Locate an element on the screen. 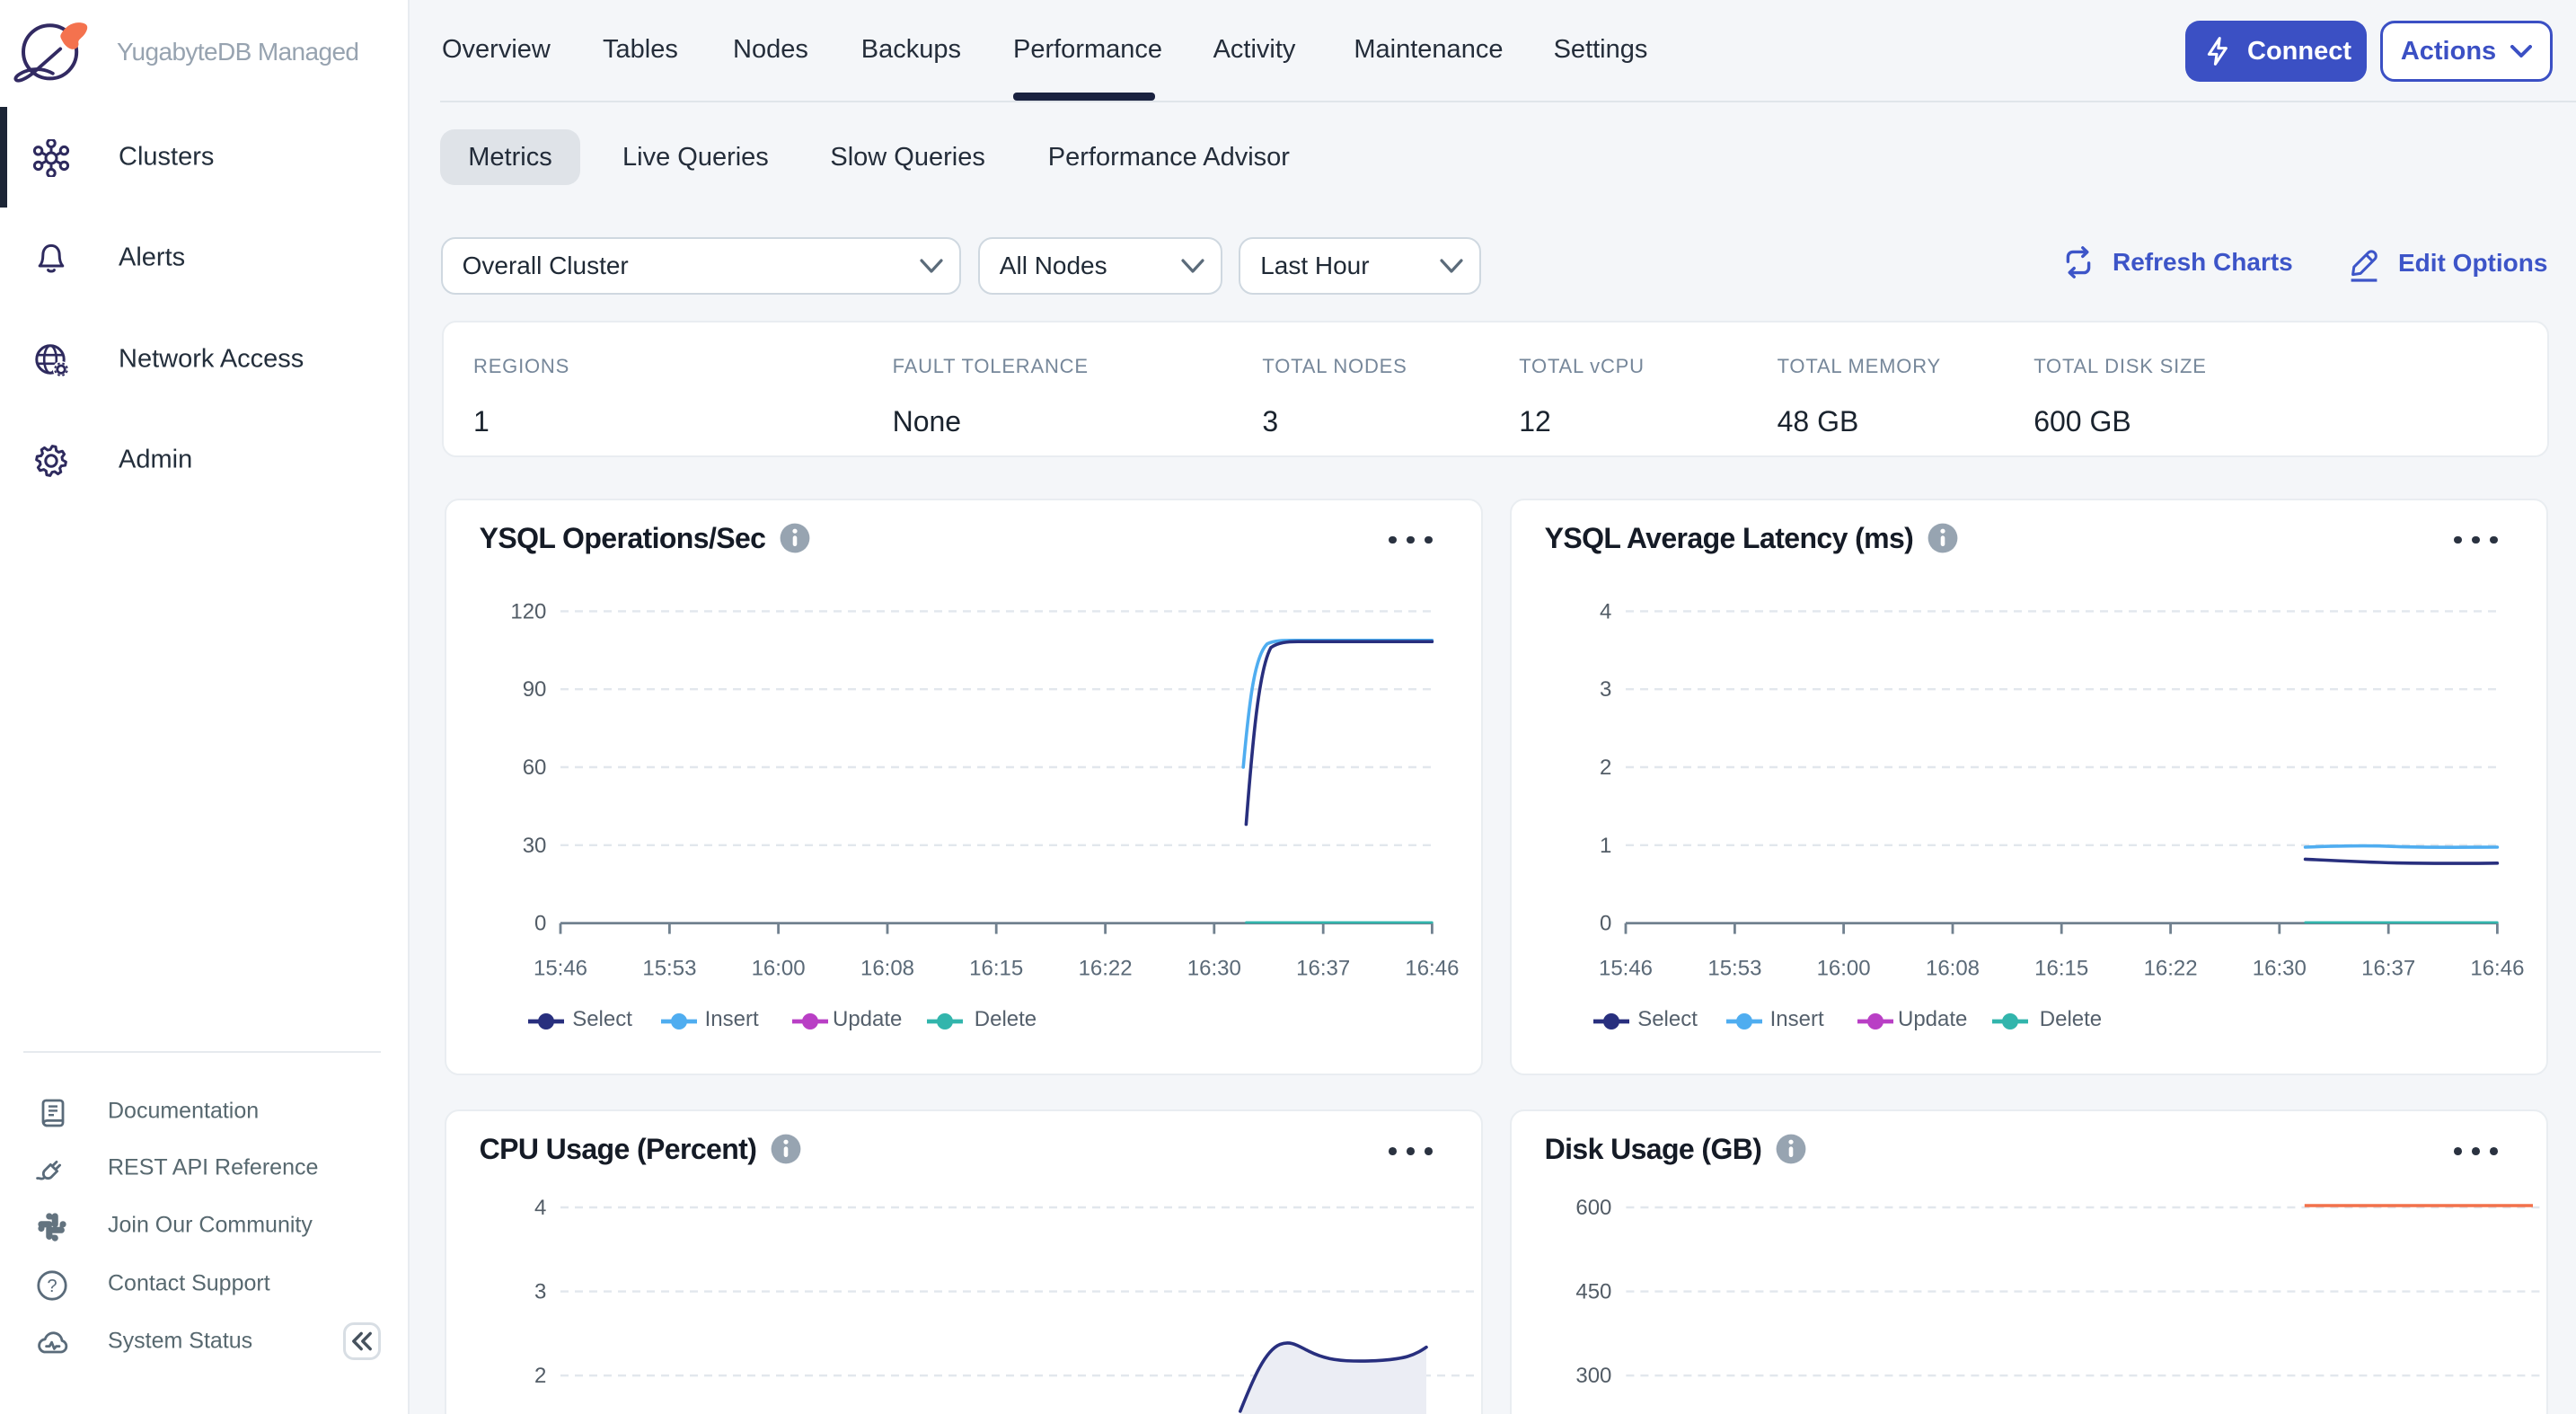 The width and height of the screenshot is (2576, 1414). svg-text: 450 is located at coordinates (1593, 1291).